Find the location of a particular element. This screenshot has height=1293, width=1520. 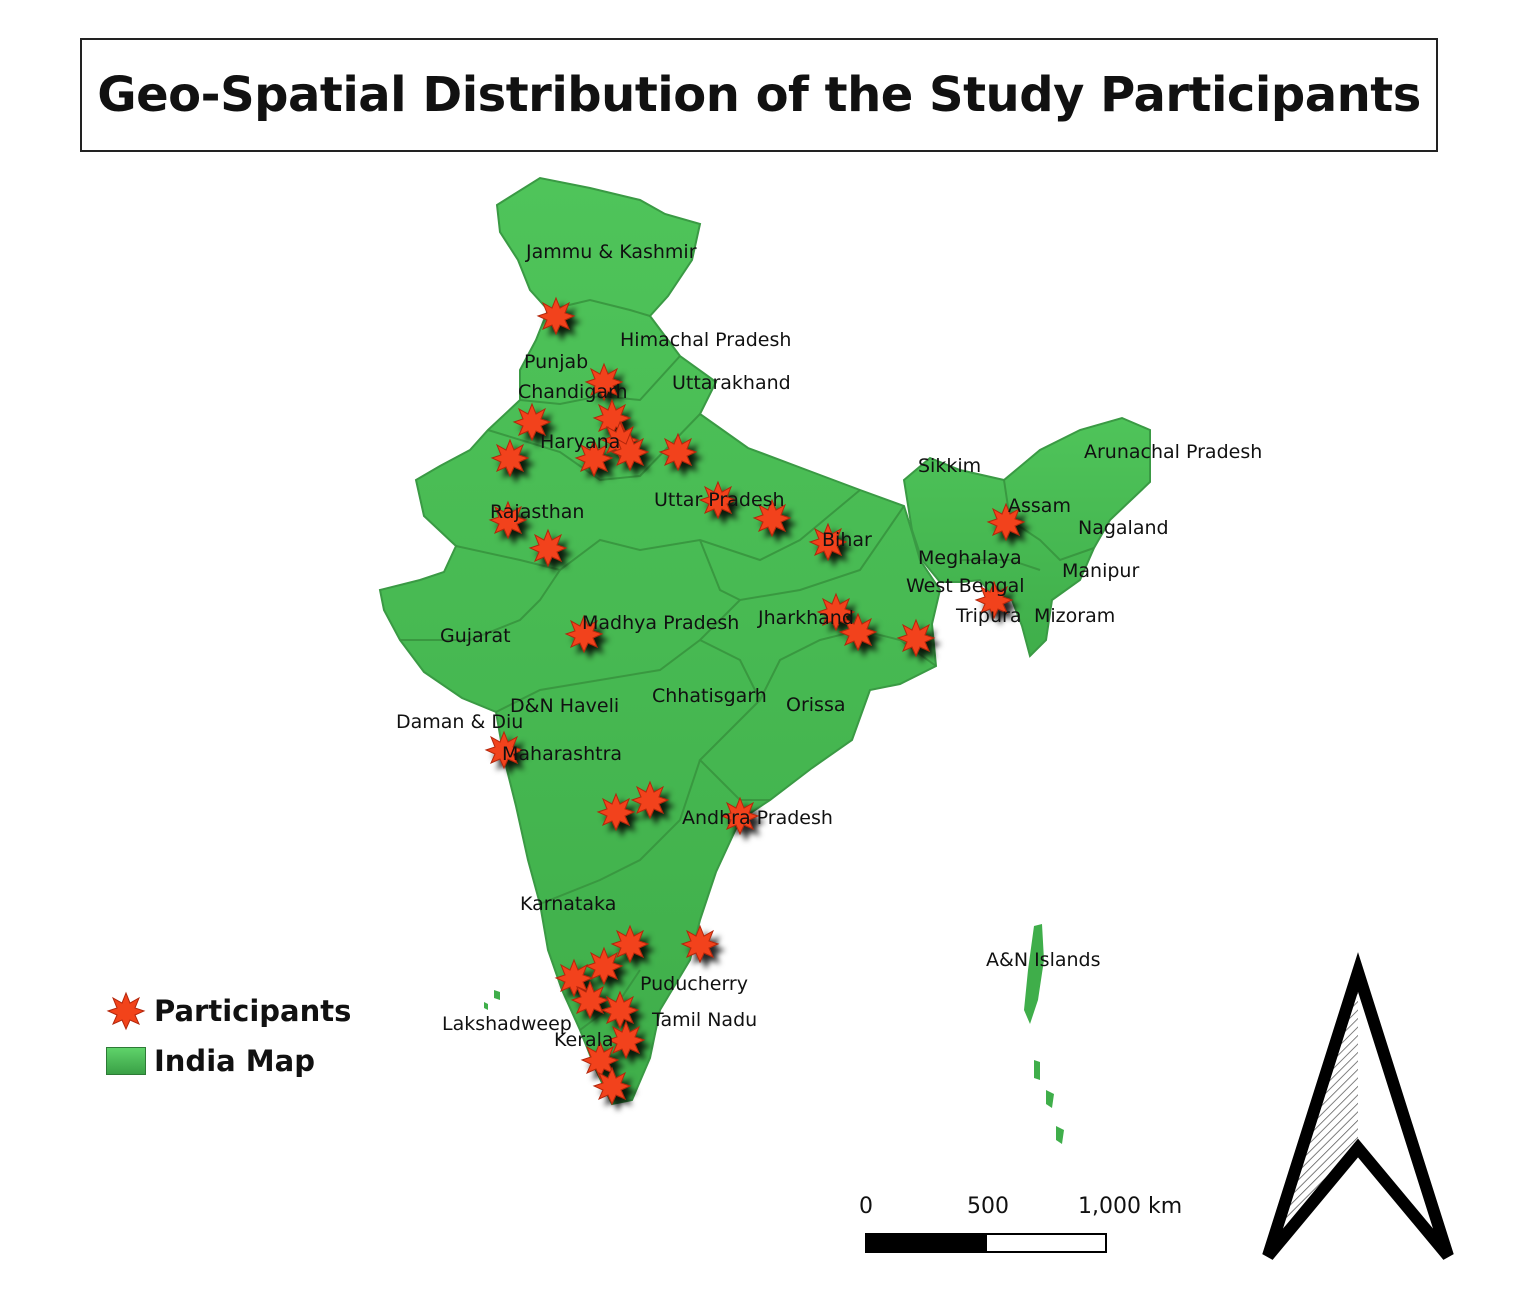

state-label-daman-diu: Daman & Diu is located at coordinates (459, 722).